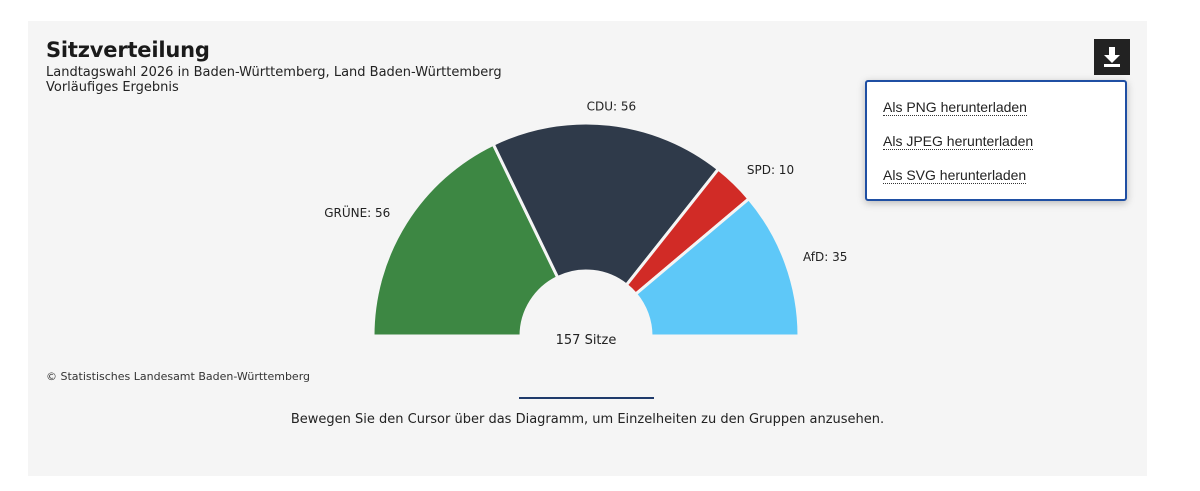 The width and height of the screenshot is (1200, 491). I want to click on download-icon, so click(1112, 57).